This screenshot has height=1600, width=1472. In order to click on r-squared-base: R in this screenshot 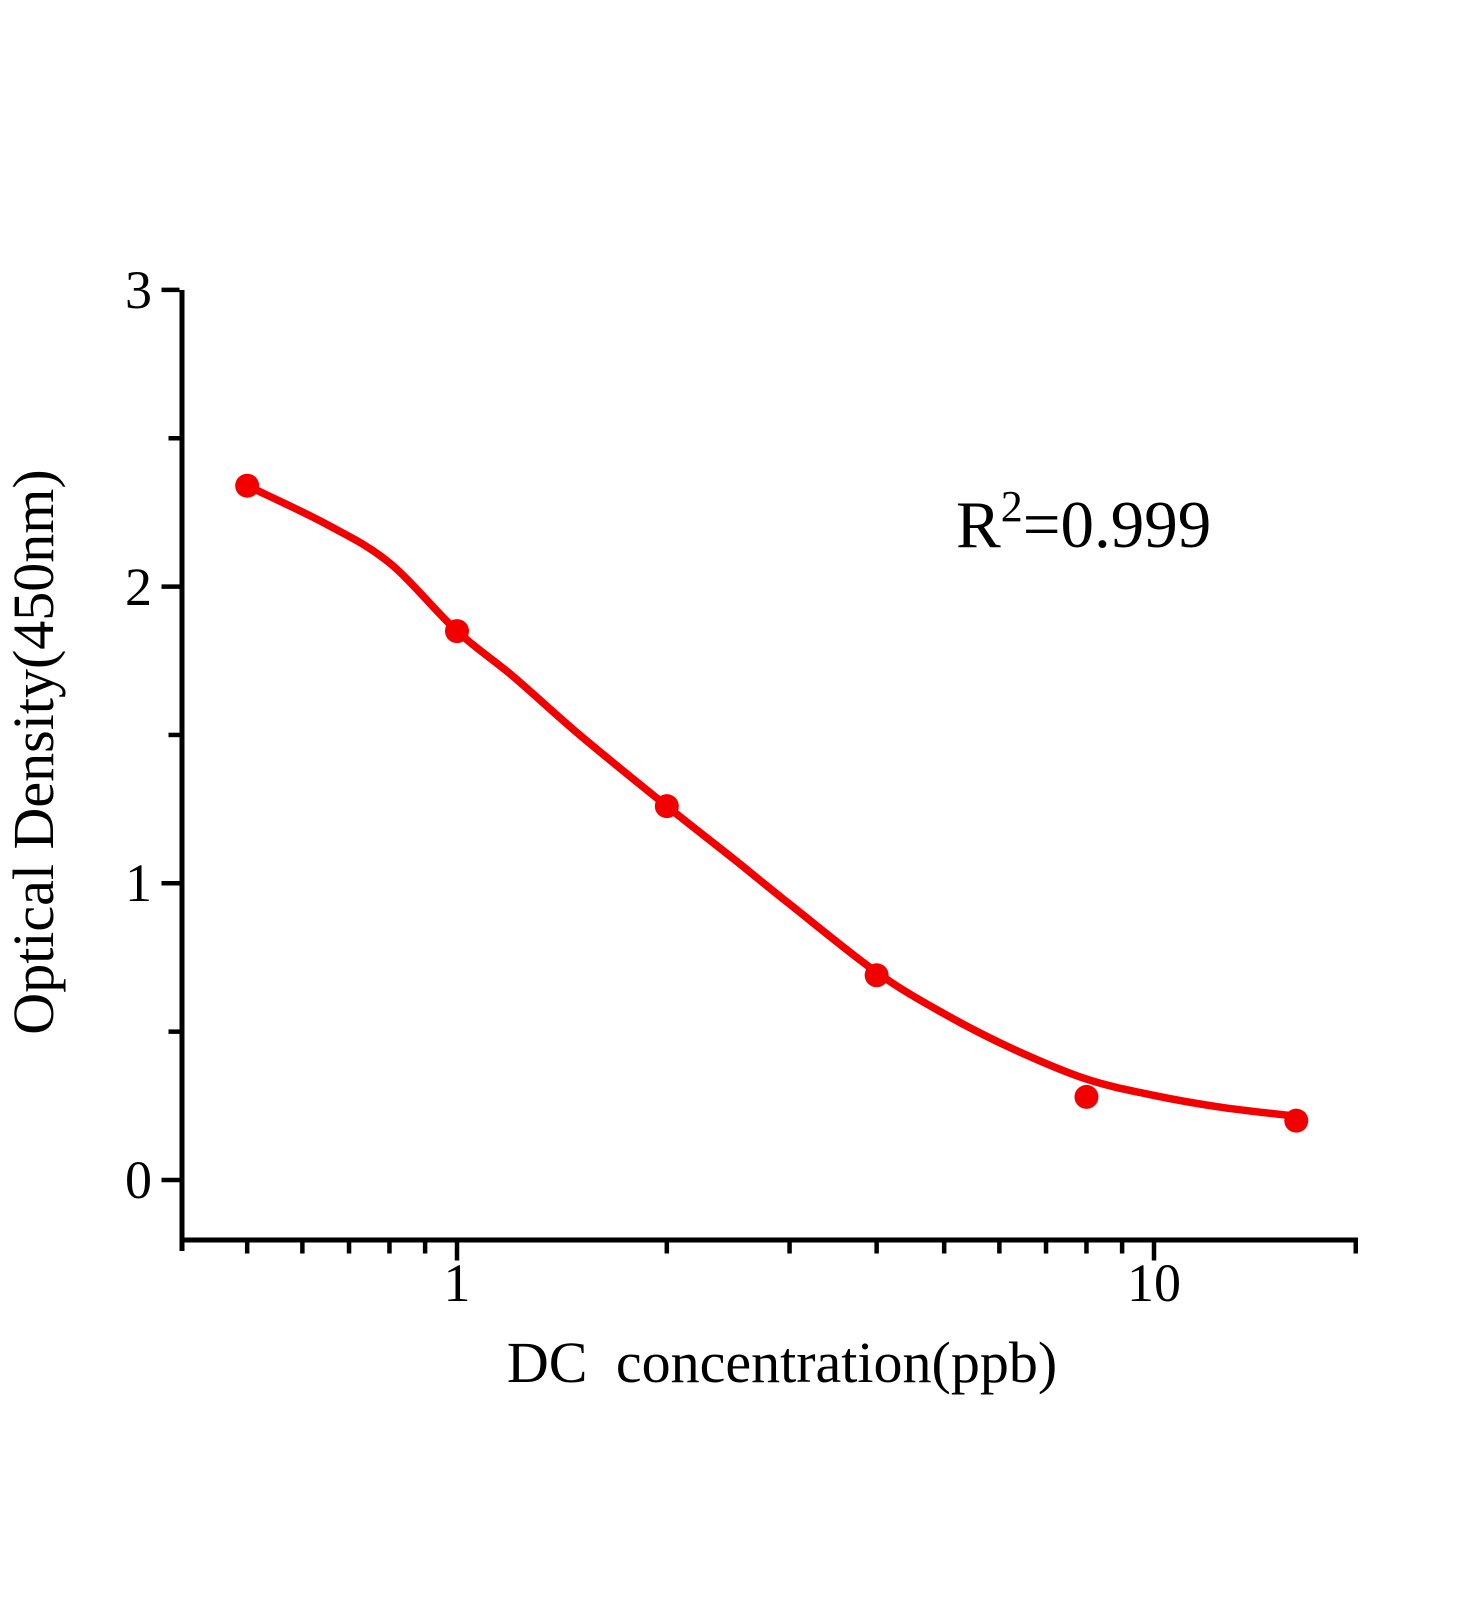, I will do `click(978, 525)`.